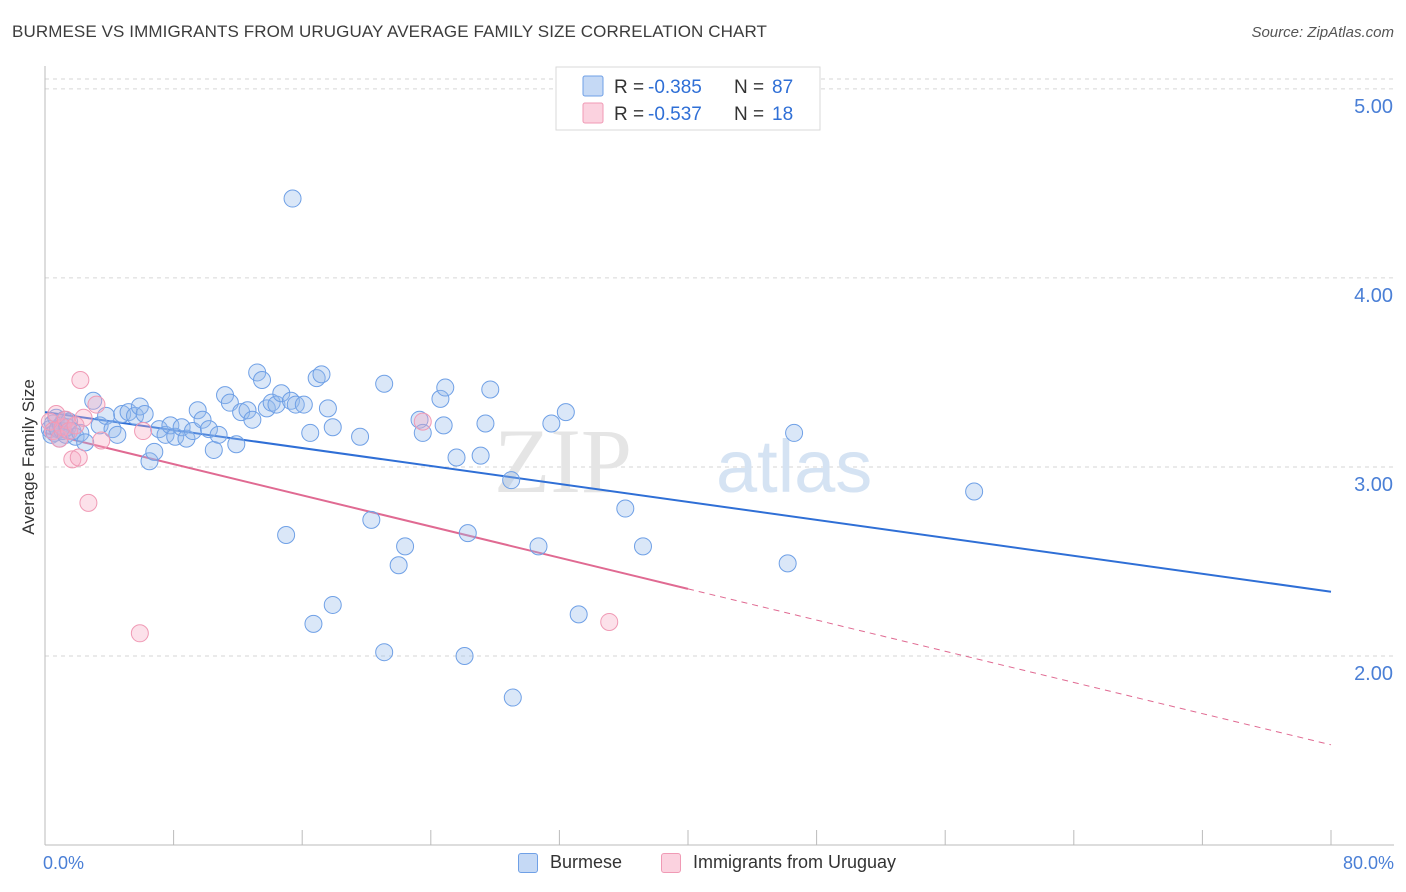 The image size is (1406, 892). What do you see at coordinates (1373, 674) in the screenshot?
I see `y-tick-label: 2.00` at bounding box center [1373, 674].